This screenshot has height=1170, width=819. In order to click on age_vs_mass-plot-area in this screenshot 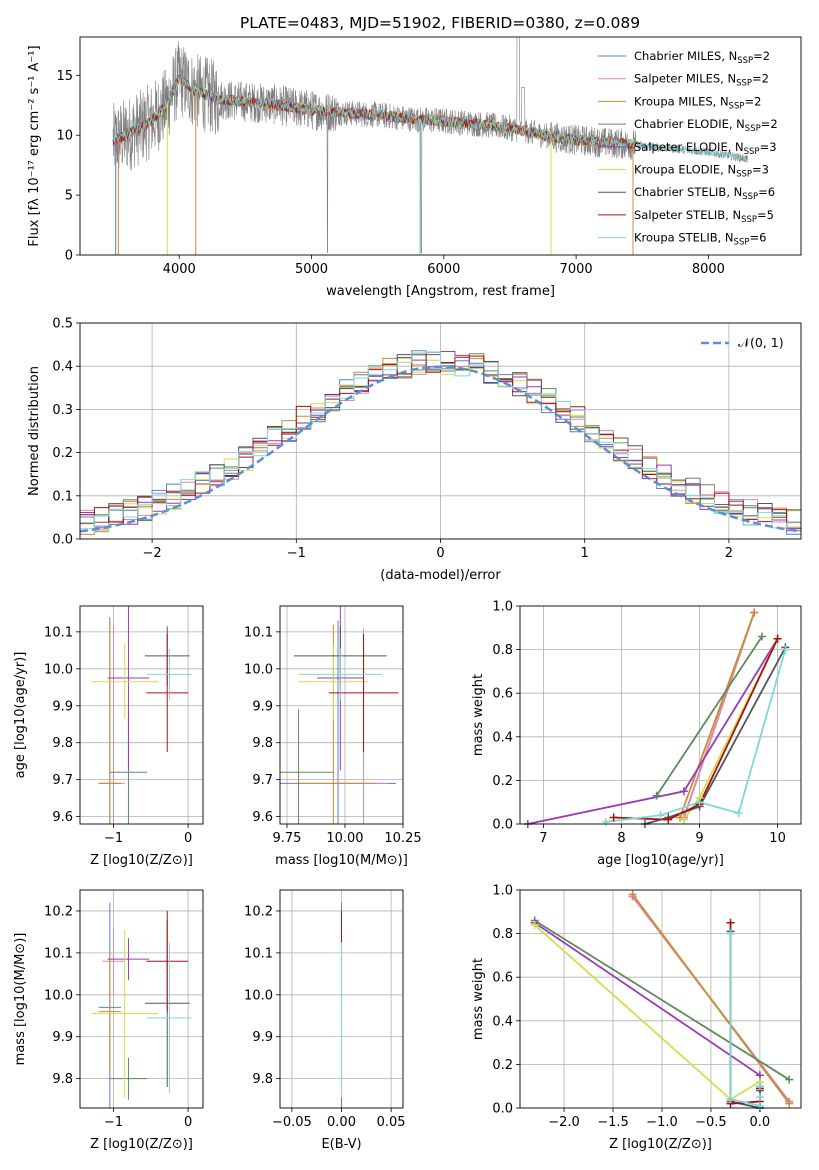, I will do `click(341, 715)`.